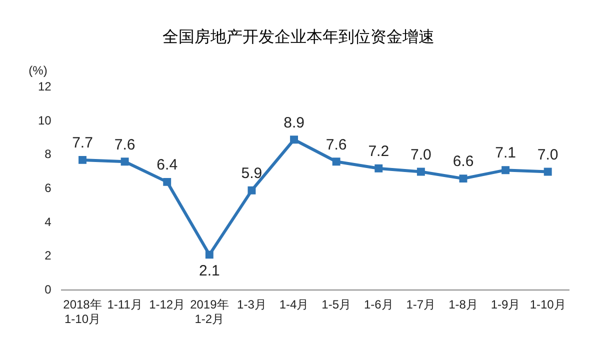 The height and width of the screenshot is (343, 607). What do you see at coordinates (463, 305) in the screenshot?
I see `x-tick-label: 1-8月` at bounding box center [463, 305].